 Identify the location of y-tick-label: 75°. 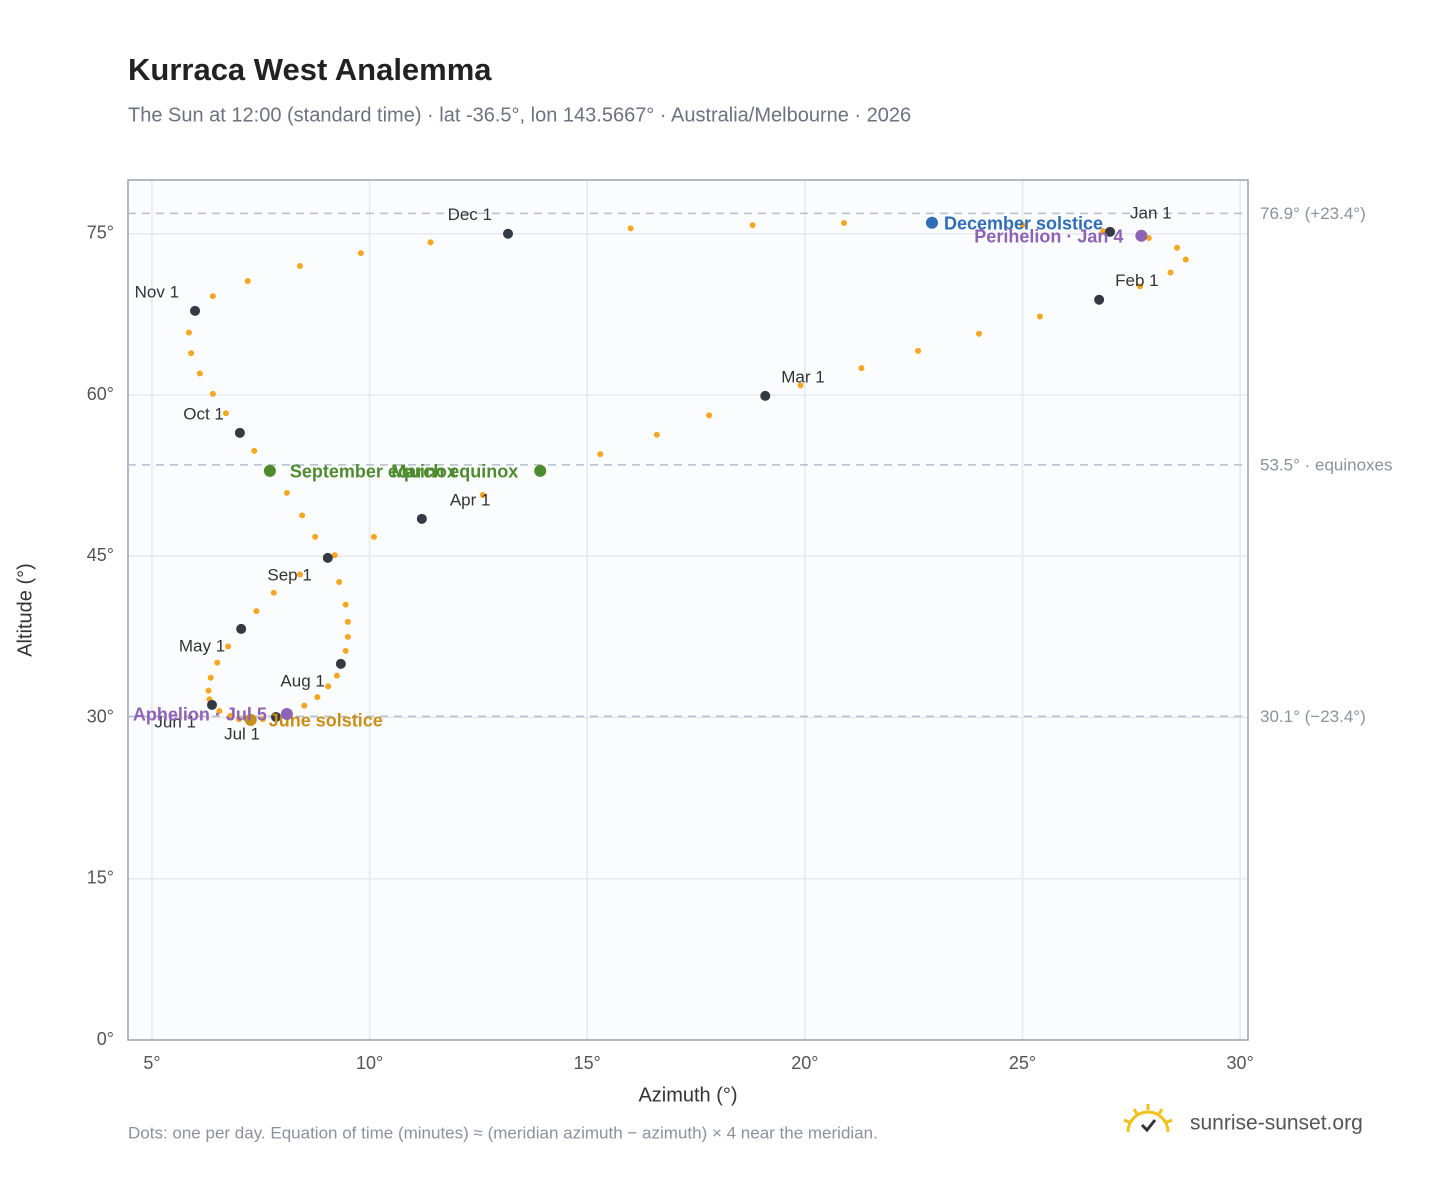
(100, 233).